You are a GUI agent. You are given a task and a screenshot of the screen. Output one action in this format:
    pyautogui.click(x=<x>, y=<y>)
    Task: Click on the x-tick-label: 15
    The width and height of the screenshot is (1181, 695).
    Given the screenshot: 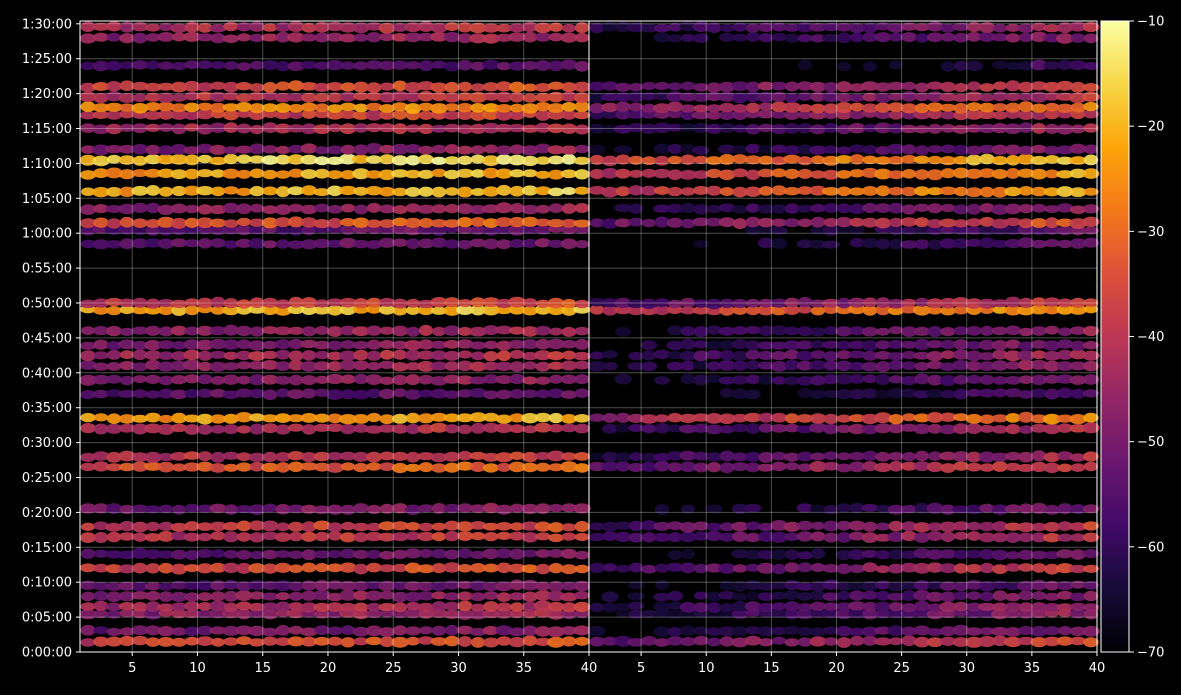 What is the action you would take?
    pyautogui.click(x=771, y=668)
    